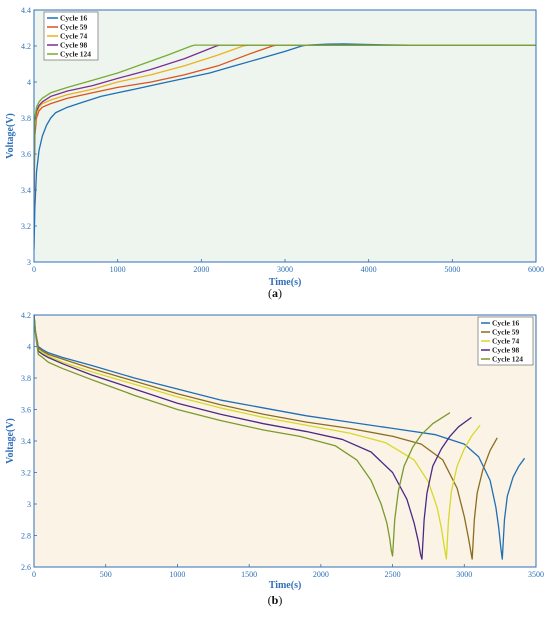 The width and height of the screenshot is (550, 619). Describe the element at coordinates (26, 315) in the screenshot. I see `y-tick-label-b-8: 4.2` at that location.